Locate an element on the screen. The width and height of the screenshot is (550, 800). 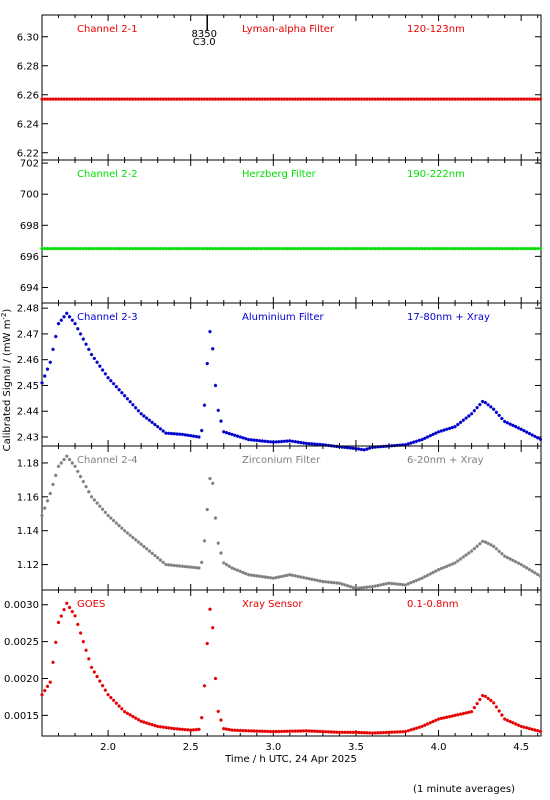
band-label: 190-222nm is located at coordinates (436, 174).